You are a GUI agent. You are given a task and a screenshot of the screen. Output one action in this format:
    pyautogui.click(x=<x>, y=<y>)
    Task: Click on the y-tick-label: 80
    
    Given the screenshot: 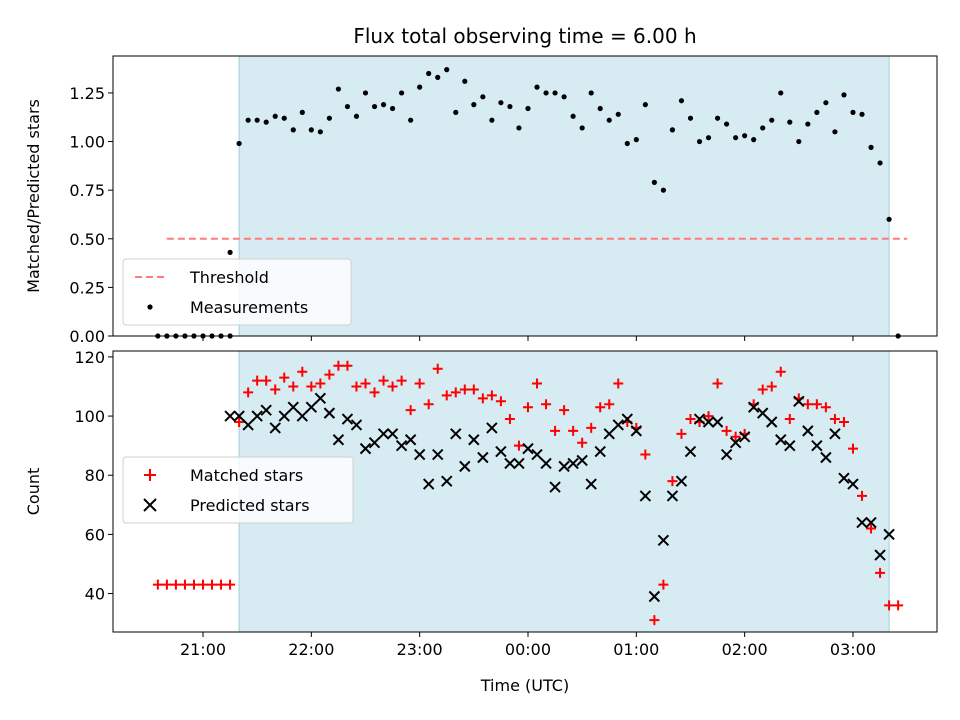 What is the action you would take?
    pyautogui.click(x=95, y=475)
    